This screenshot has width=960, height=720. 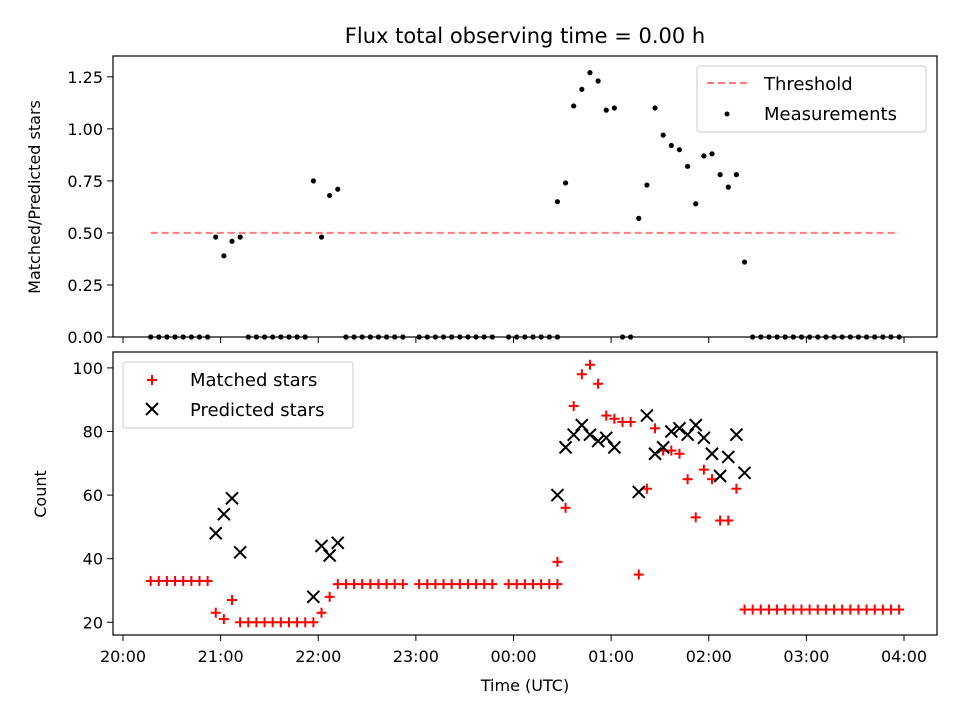 What do you see at coordinates (40, 494) in the screenshot?
I see `bottom-y-axis-label: Count` at bounding box center [40, 494].